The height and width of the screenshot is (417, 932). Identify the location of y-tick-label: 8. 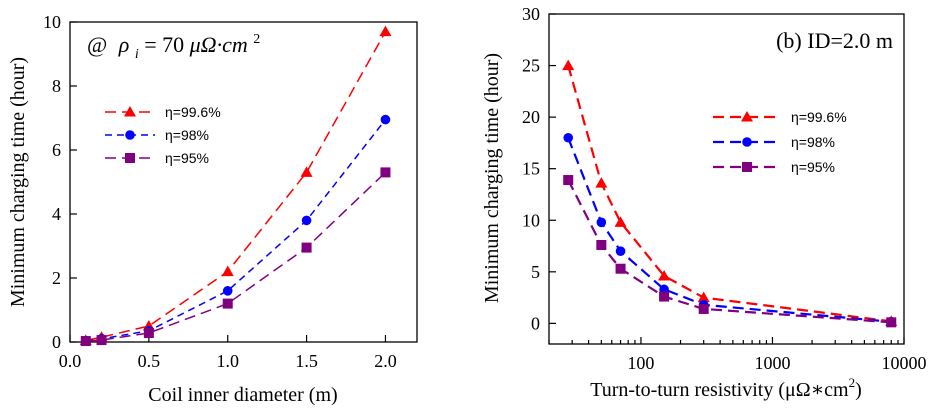
(56, 86).